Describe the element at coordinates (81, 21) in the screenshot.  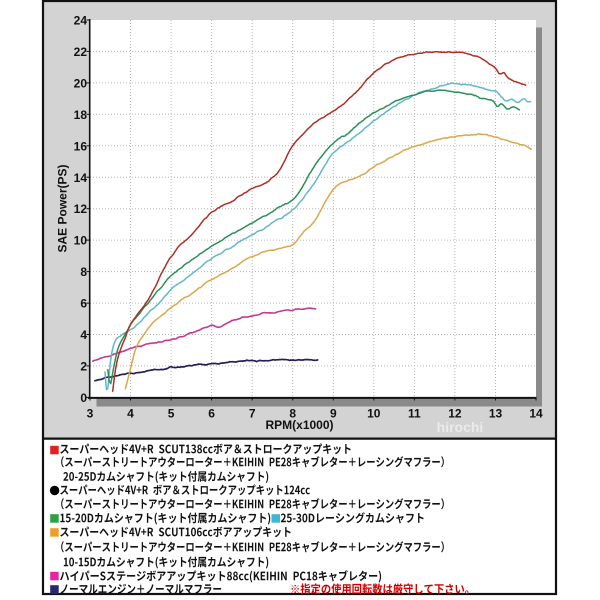
I see `svg-text: 24` at that location.